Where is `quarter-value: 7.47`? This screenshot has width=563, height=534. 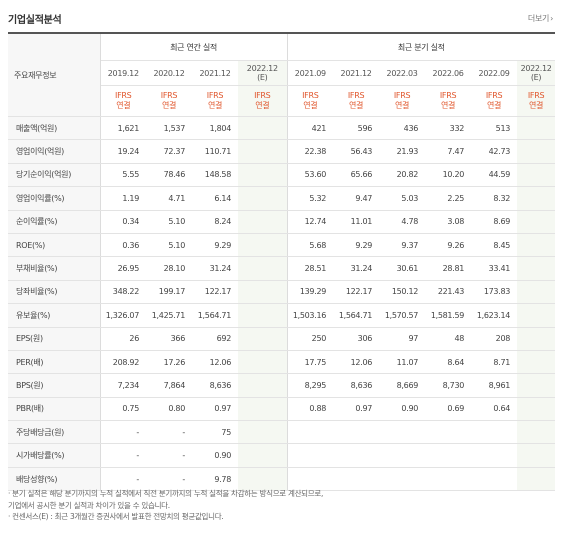 quarter-value: 7.47 is located at coordinates (448, 151).